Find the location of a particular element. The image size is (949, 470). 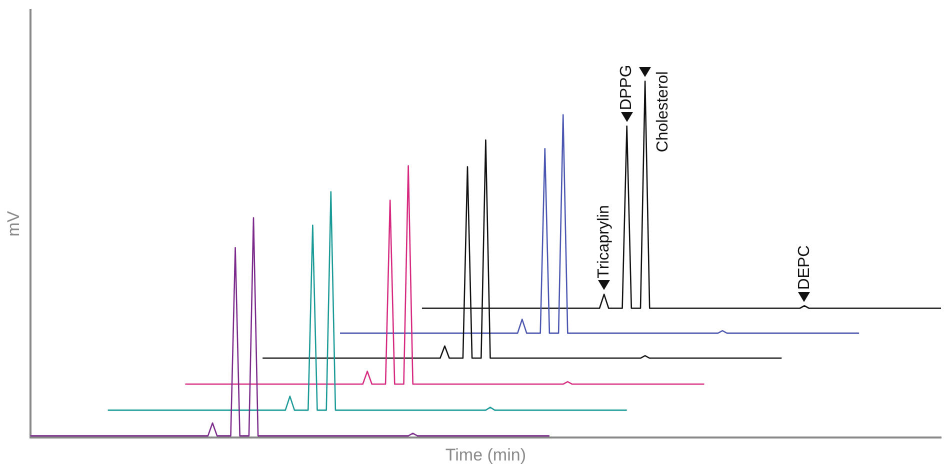

annotation: Tricaprylin is located at coordinates (603, 241).